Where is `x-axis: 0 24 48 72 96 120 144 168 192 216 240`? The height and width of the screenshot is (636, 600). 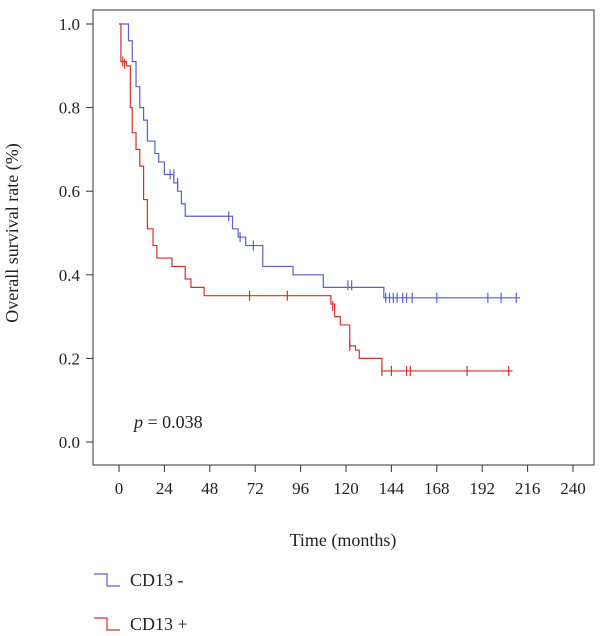
x-axis: 0 24 48 72 96 120 144 168 192 216 240 is located at coordinates (350, 481).